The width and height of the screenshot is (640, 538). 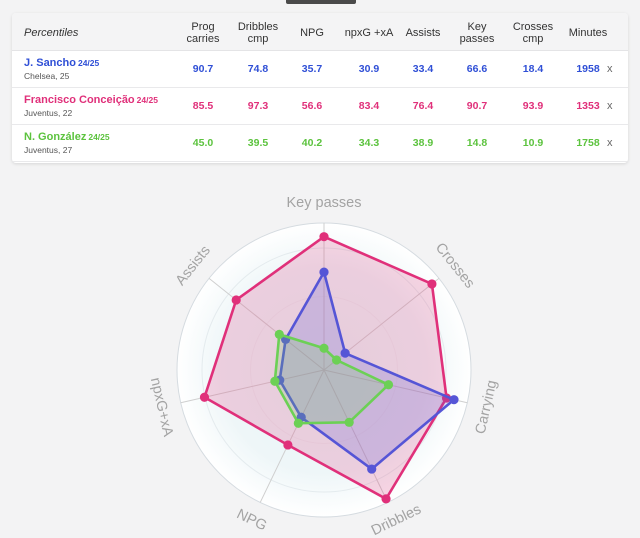 What do you see at coordinates (477, 143) in the screenshot?
I see `stat-value-kp: 14.8` at bounding box center [477, 143].